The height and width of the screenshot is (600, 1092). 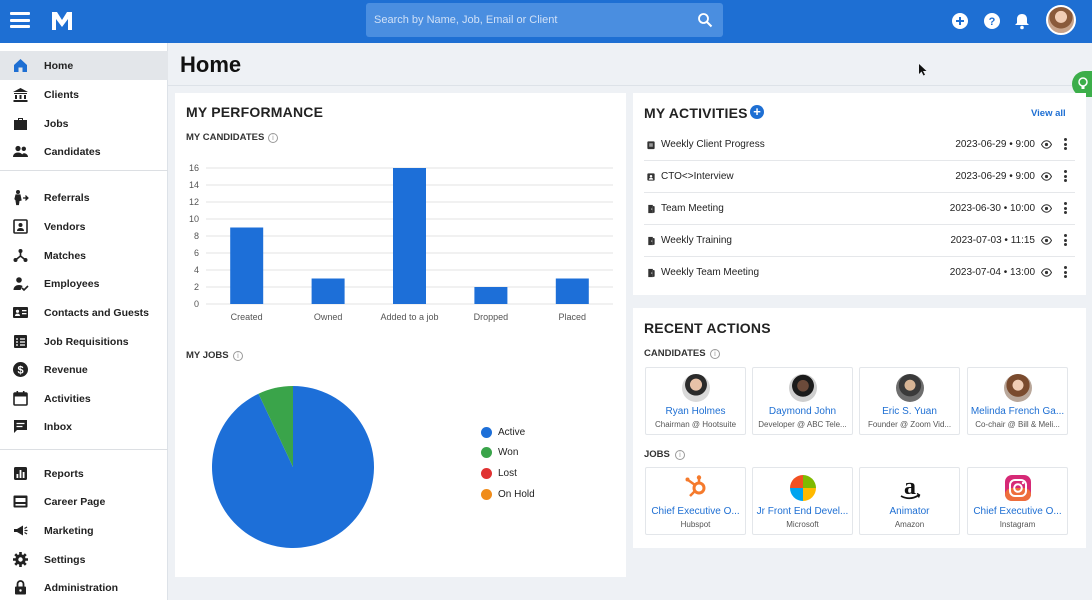 What do you see at coordinates (62, 94) in the screenshot?
I see `sidebar-item-label: Clients` at bounding box center [62, 94].